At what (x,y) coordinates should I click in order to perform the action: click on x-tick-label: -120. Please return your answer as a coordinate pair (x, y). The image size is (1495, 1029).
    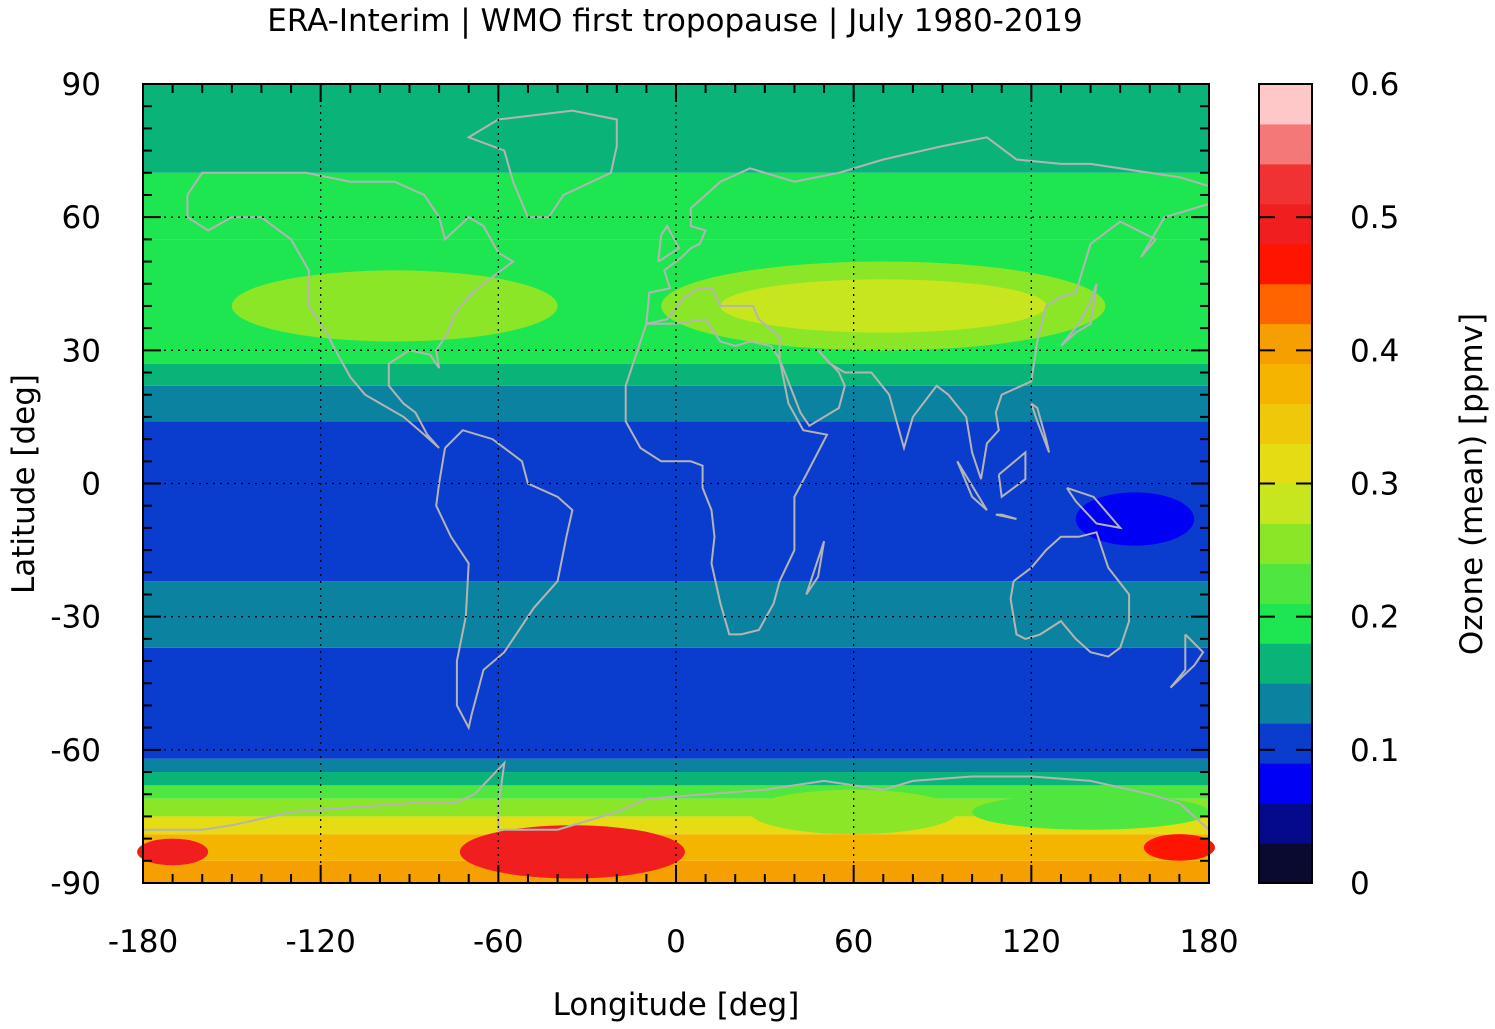
    Looking at the image, I should click on (320, 942).